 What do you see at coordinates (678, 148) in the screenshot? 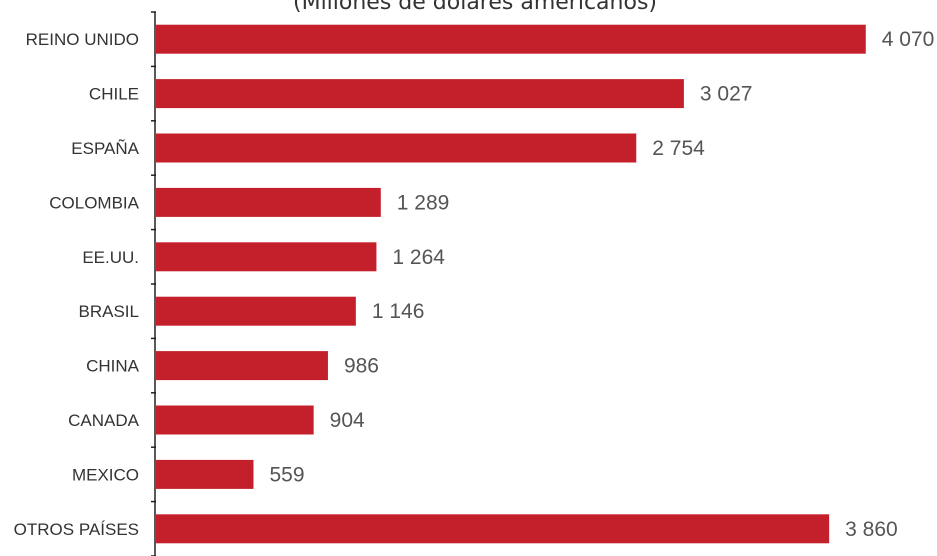
I see `value-label: 2 754` at bounding box center [678, 148].